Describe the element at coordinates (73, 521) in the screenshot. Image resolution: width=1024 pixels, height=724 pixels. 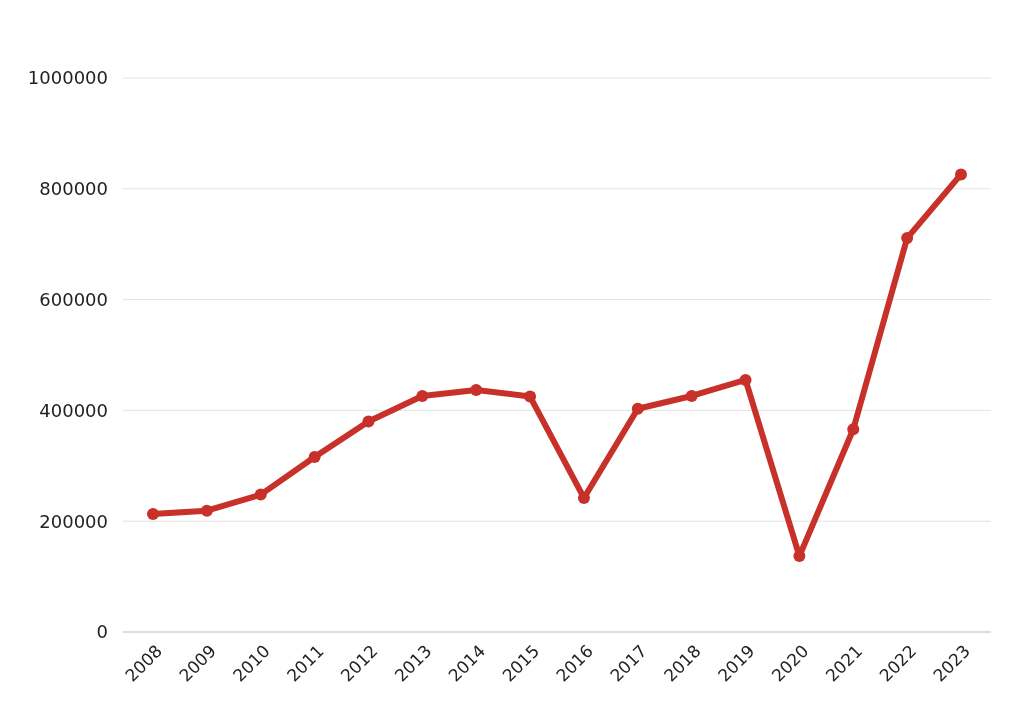
I see `y-tick-label: 200000` at that location.